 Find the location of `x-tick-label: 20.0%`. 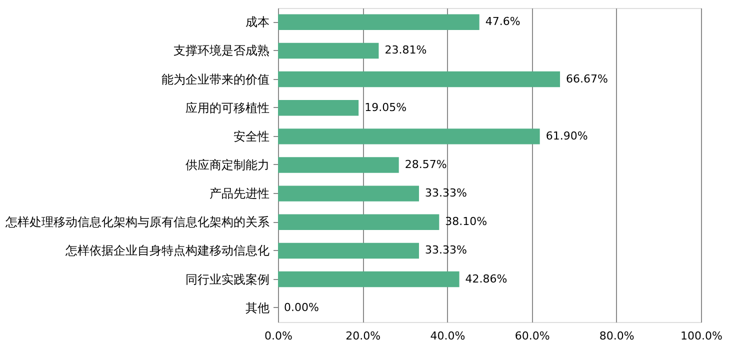

x-tick-label: 20.0% is located at coordinates (363, 336).